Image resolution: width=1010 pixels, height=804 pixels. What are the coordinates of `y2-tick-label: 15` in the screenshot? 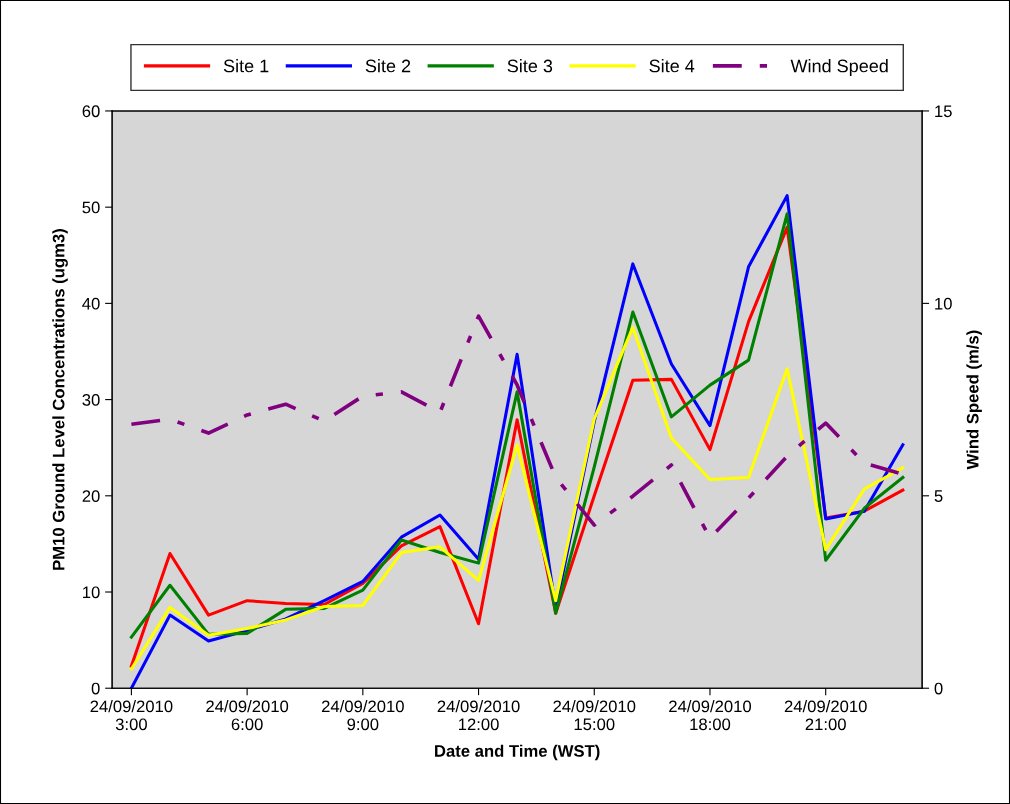 It's located at (943, 111).